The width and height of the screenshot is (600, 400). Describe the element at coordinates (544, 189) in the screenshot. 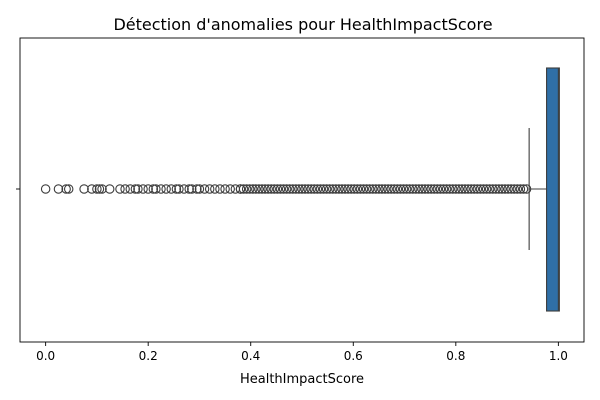

I see `box-group` at that location.